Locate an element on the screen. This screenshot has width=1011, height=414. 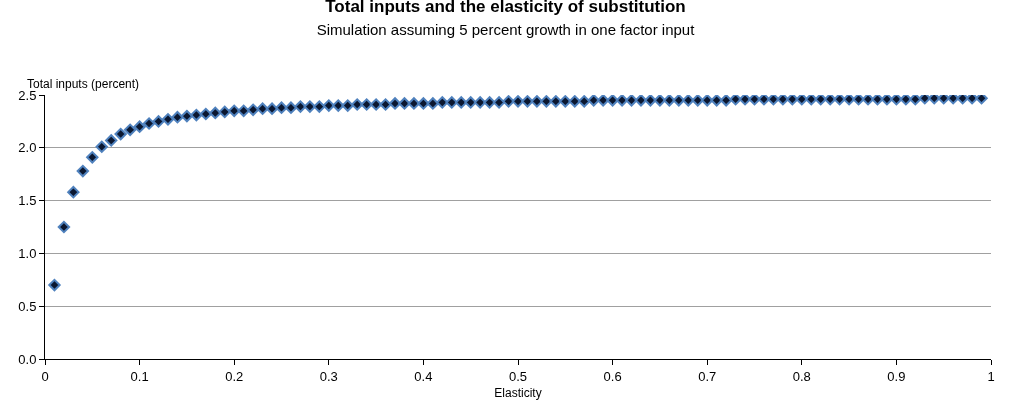
y-tick-label: 0.5 is located at coordinates (27, 306).